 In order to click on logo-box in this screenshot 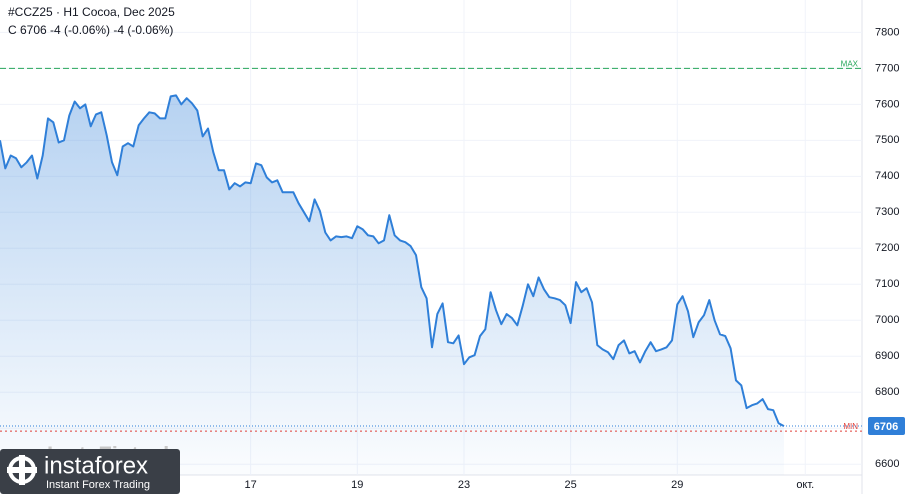, I will do `click(90, 471)`.